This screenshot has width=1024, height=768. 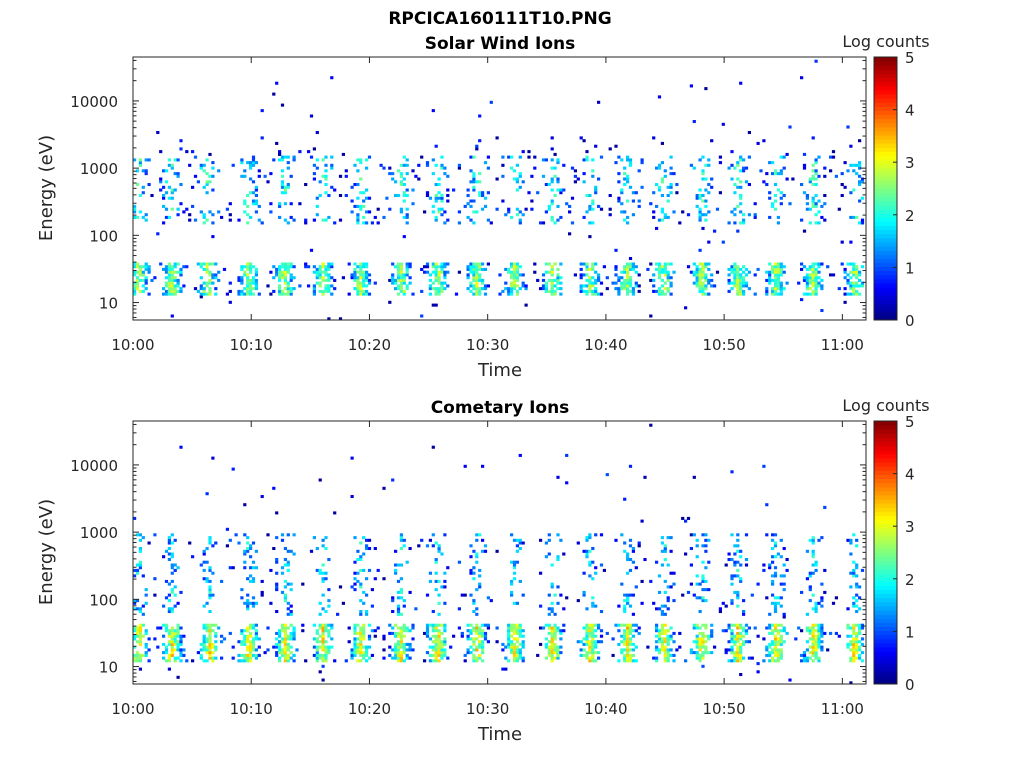 I want to click on colorbar-tick-label: 1, so click(x=910, y=268).